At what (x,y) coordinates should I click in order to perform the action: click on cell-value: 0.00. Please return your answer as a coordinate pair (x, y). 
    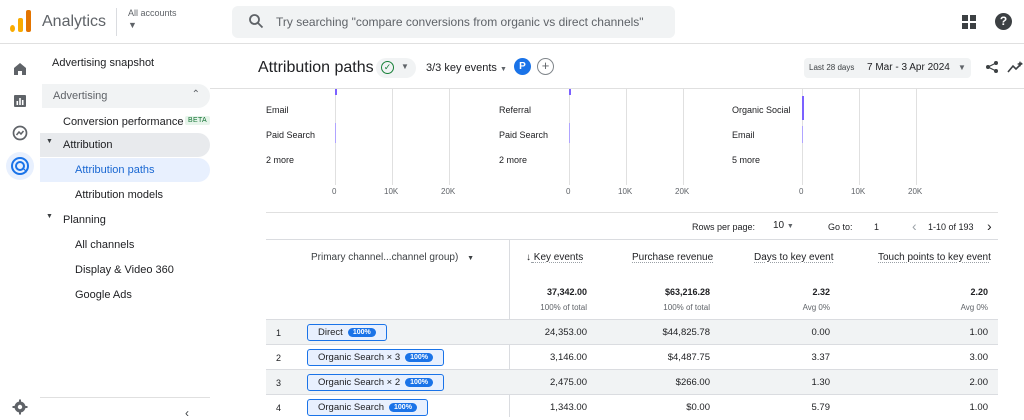
    Looking at the image, I should click on (821, 332).